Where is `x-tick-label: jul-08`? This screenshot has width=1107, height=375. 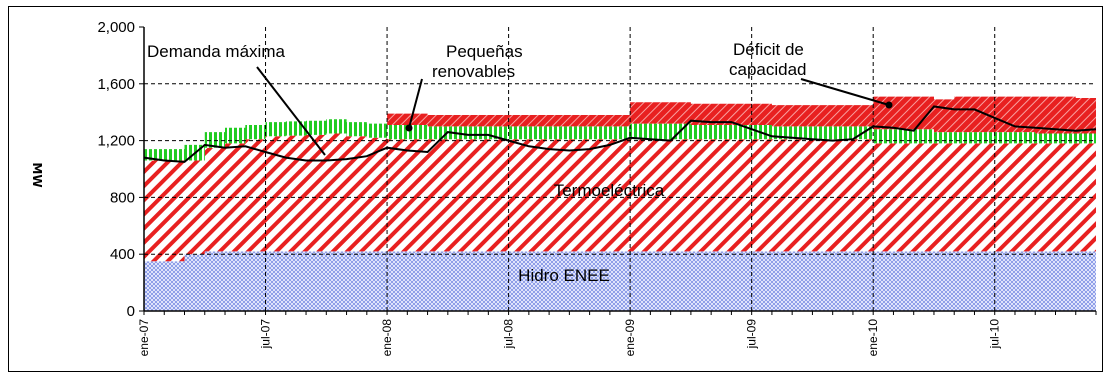 x-tick-label: jul-08 is located at coordinates (509, 334).